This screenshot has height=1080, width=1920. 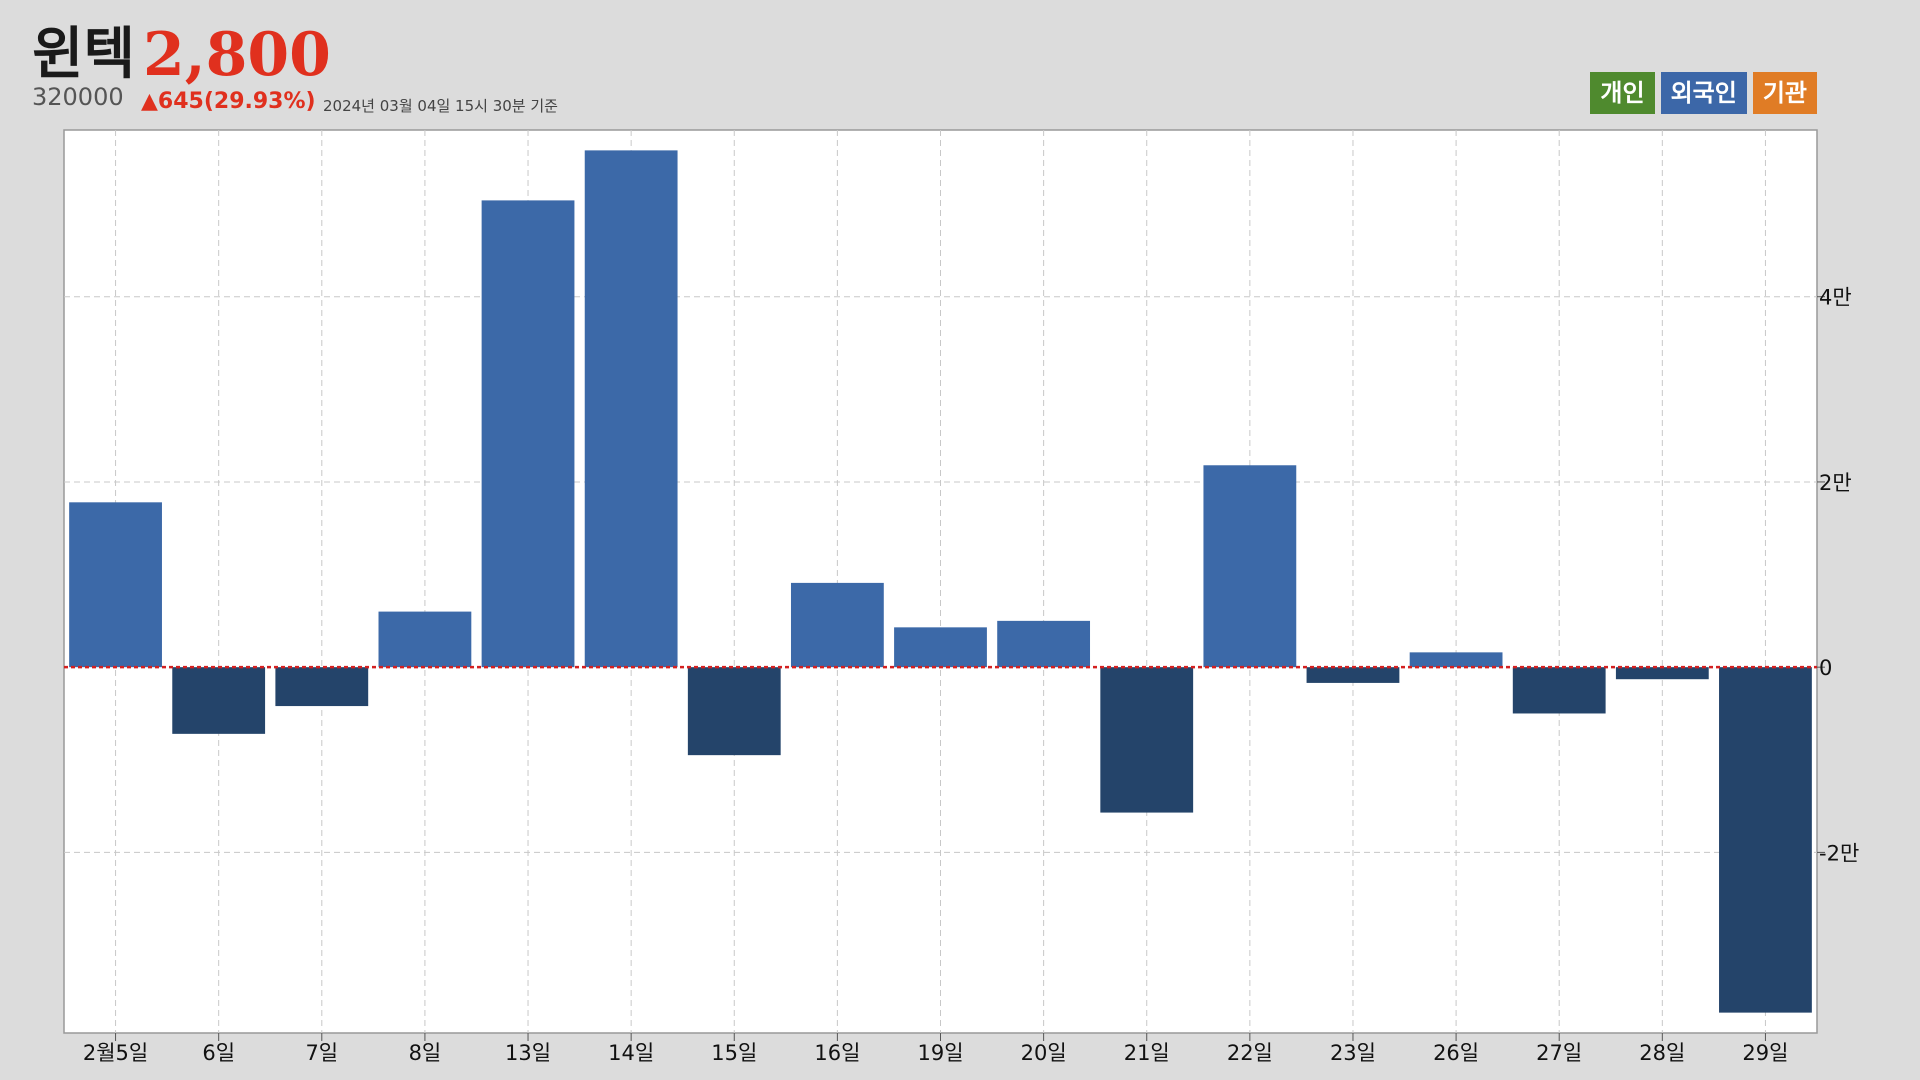 I want to click on x-tick-label: 29일, so click(x=1765, y=1053).